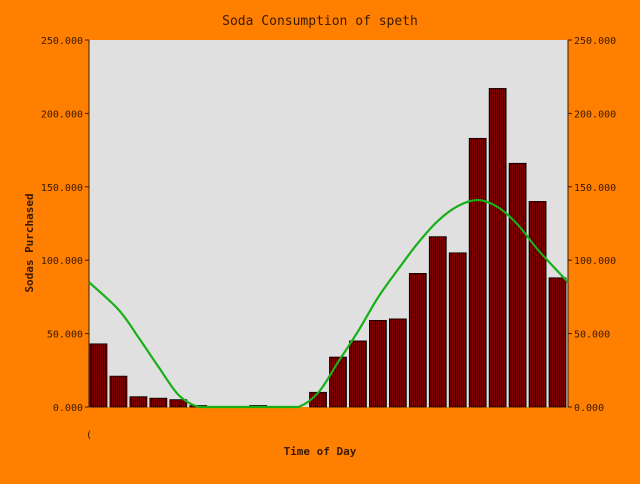 The height and width of the screenshot is (484, 640). What do you see at coordinates (595, 41) in the screenshot?
I see `y-tick-label-right: 250.000` at bounding box center [595, 41].